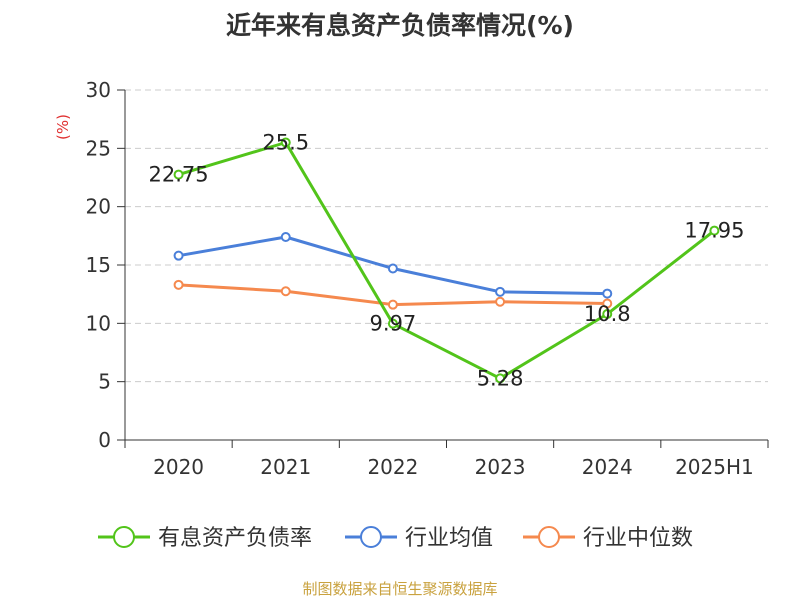 Image resolution: width=800 pixels, height=600 pixels. I want to click on data-label: 25.5, so click(285, 143).